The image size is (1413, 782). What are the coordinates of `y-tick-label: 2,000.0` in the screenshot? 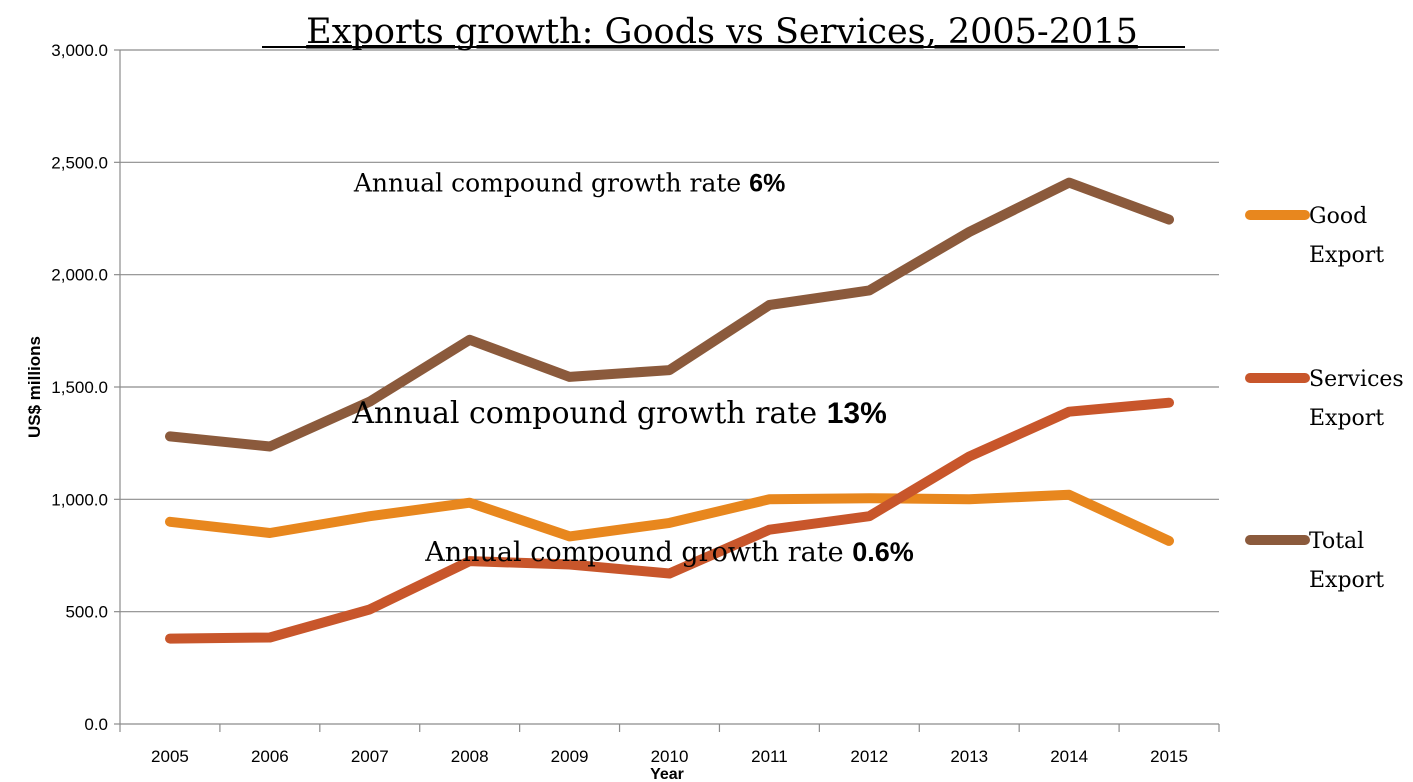 It's located at (79, 275).